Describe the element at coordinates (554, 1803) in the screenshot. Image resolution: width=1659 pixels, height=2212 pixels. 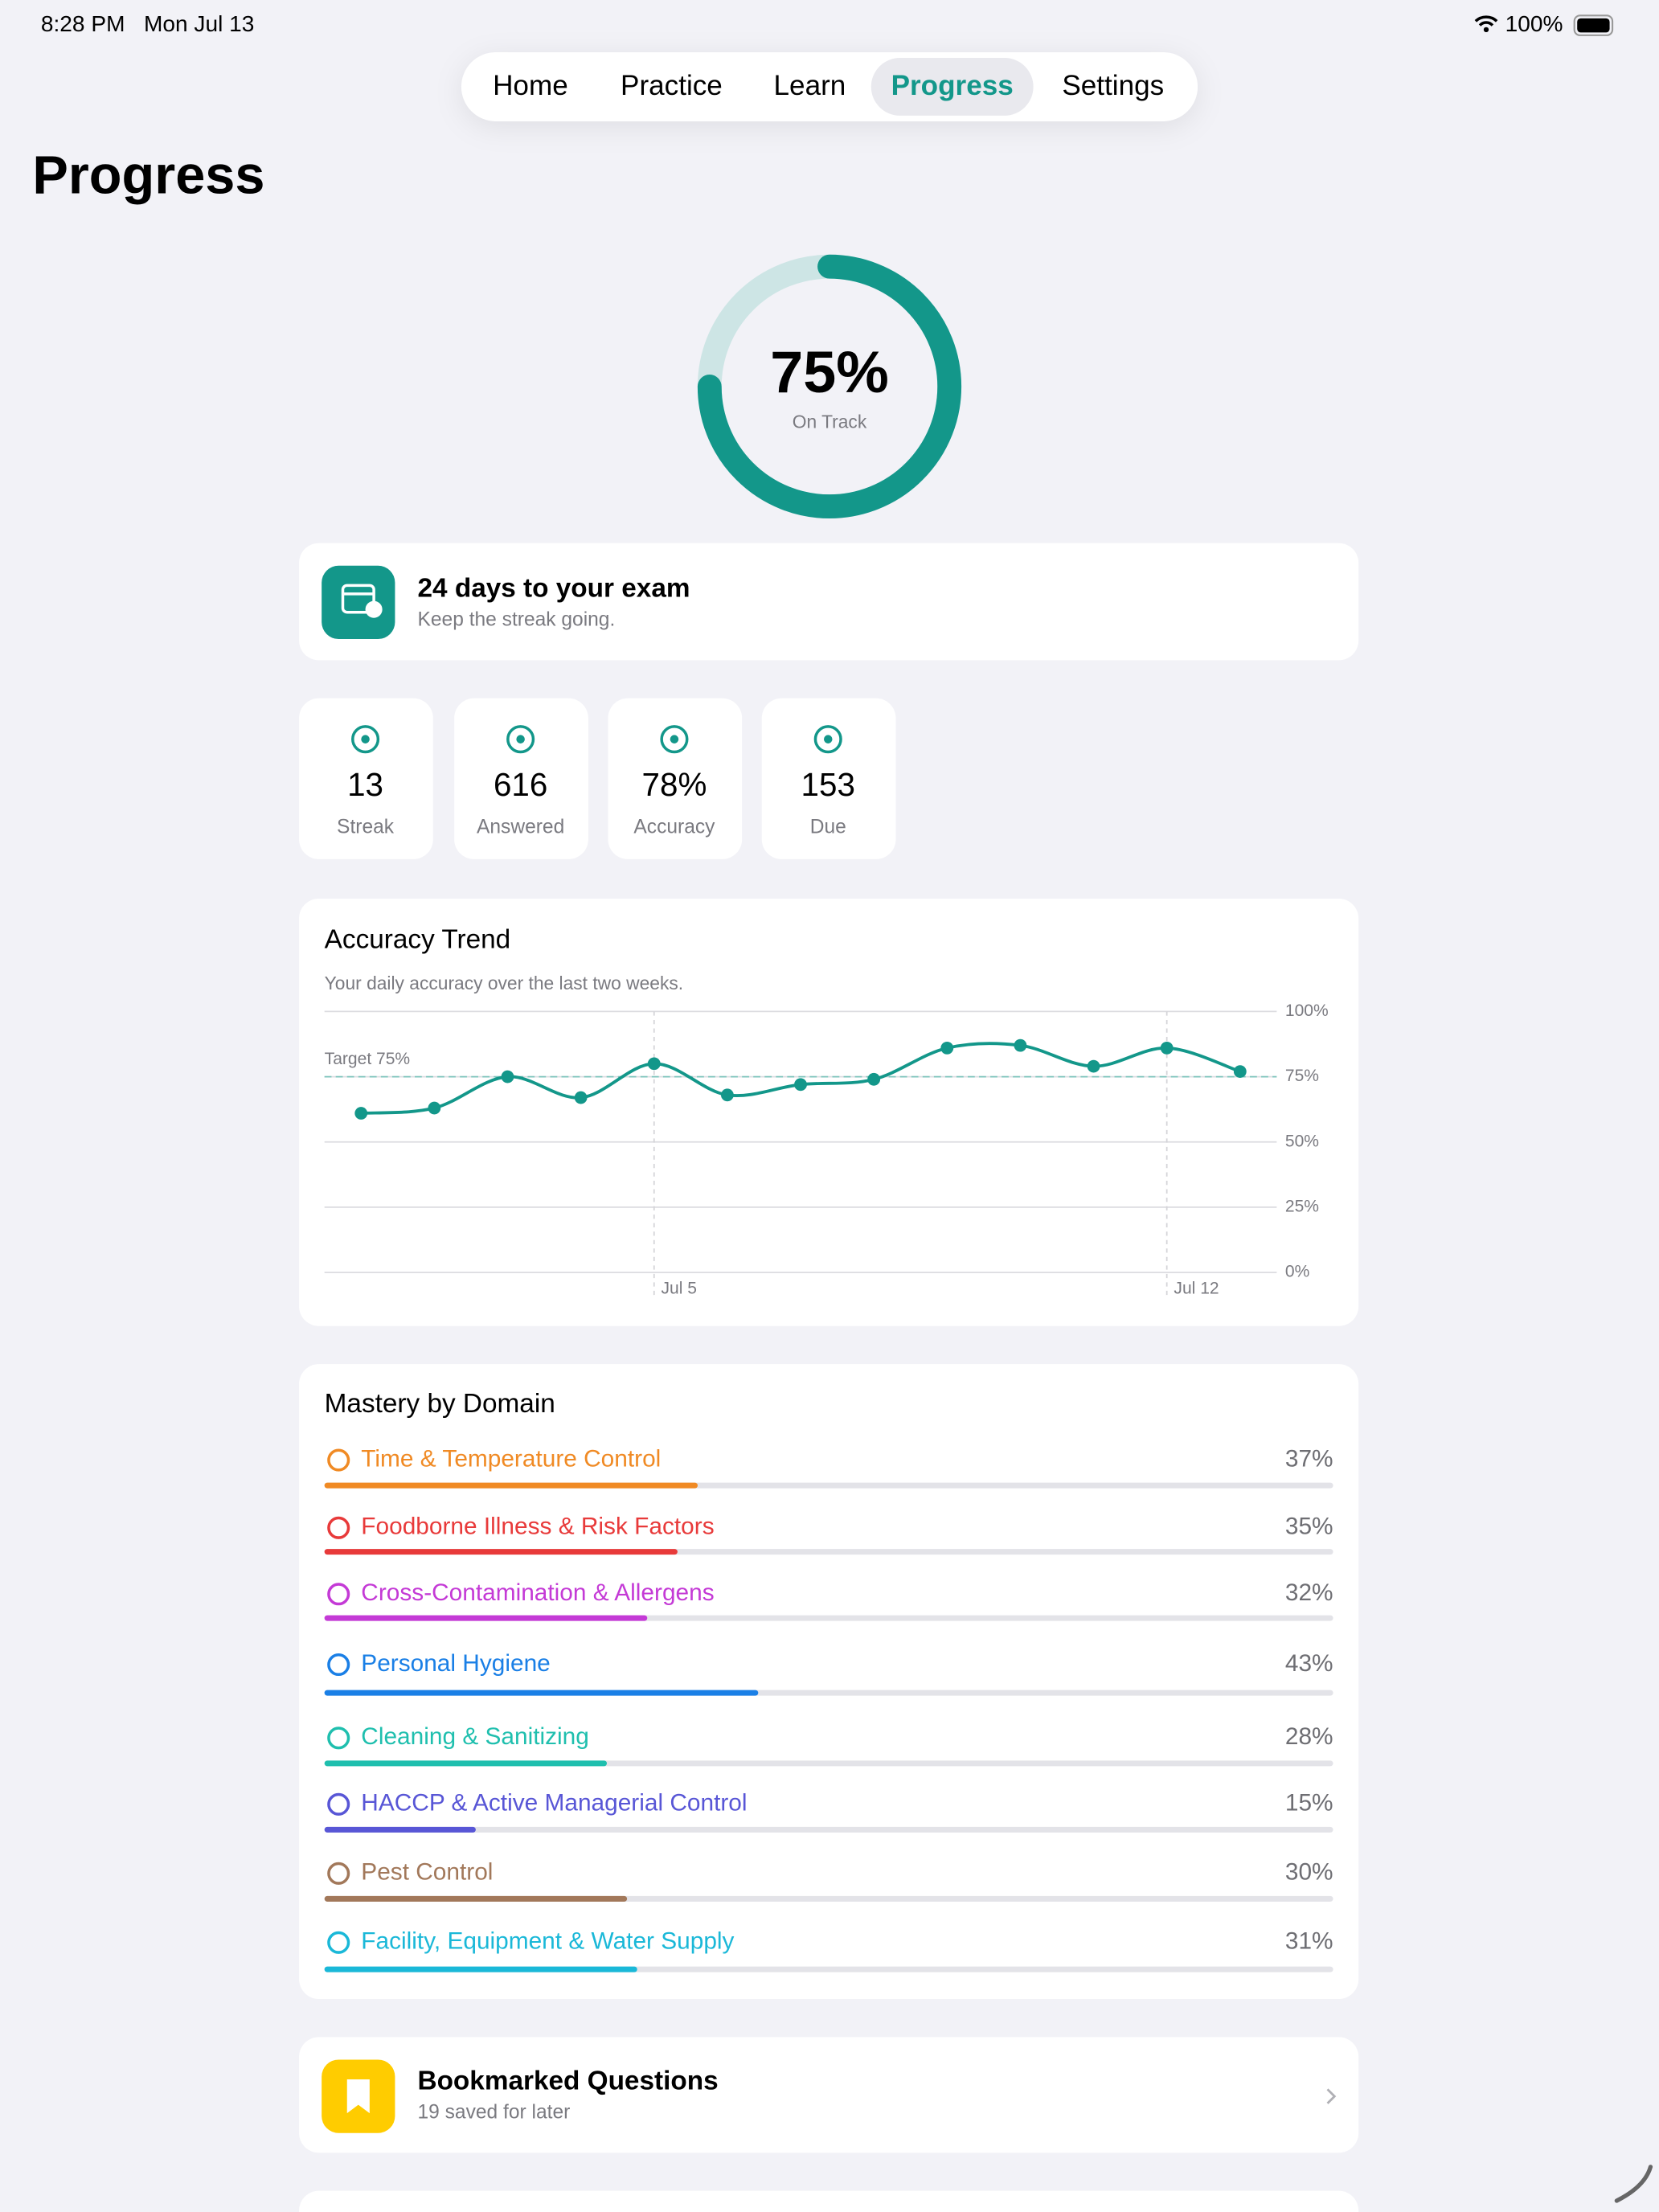
I see `domain-name: HACCP & Active Managerial Control` at that location.